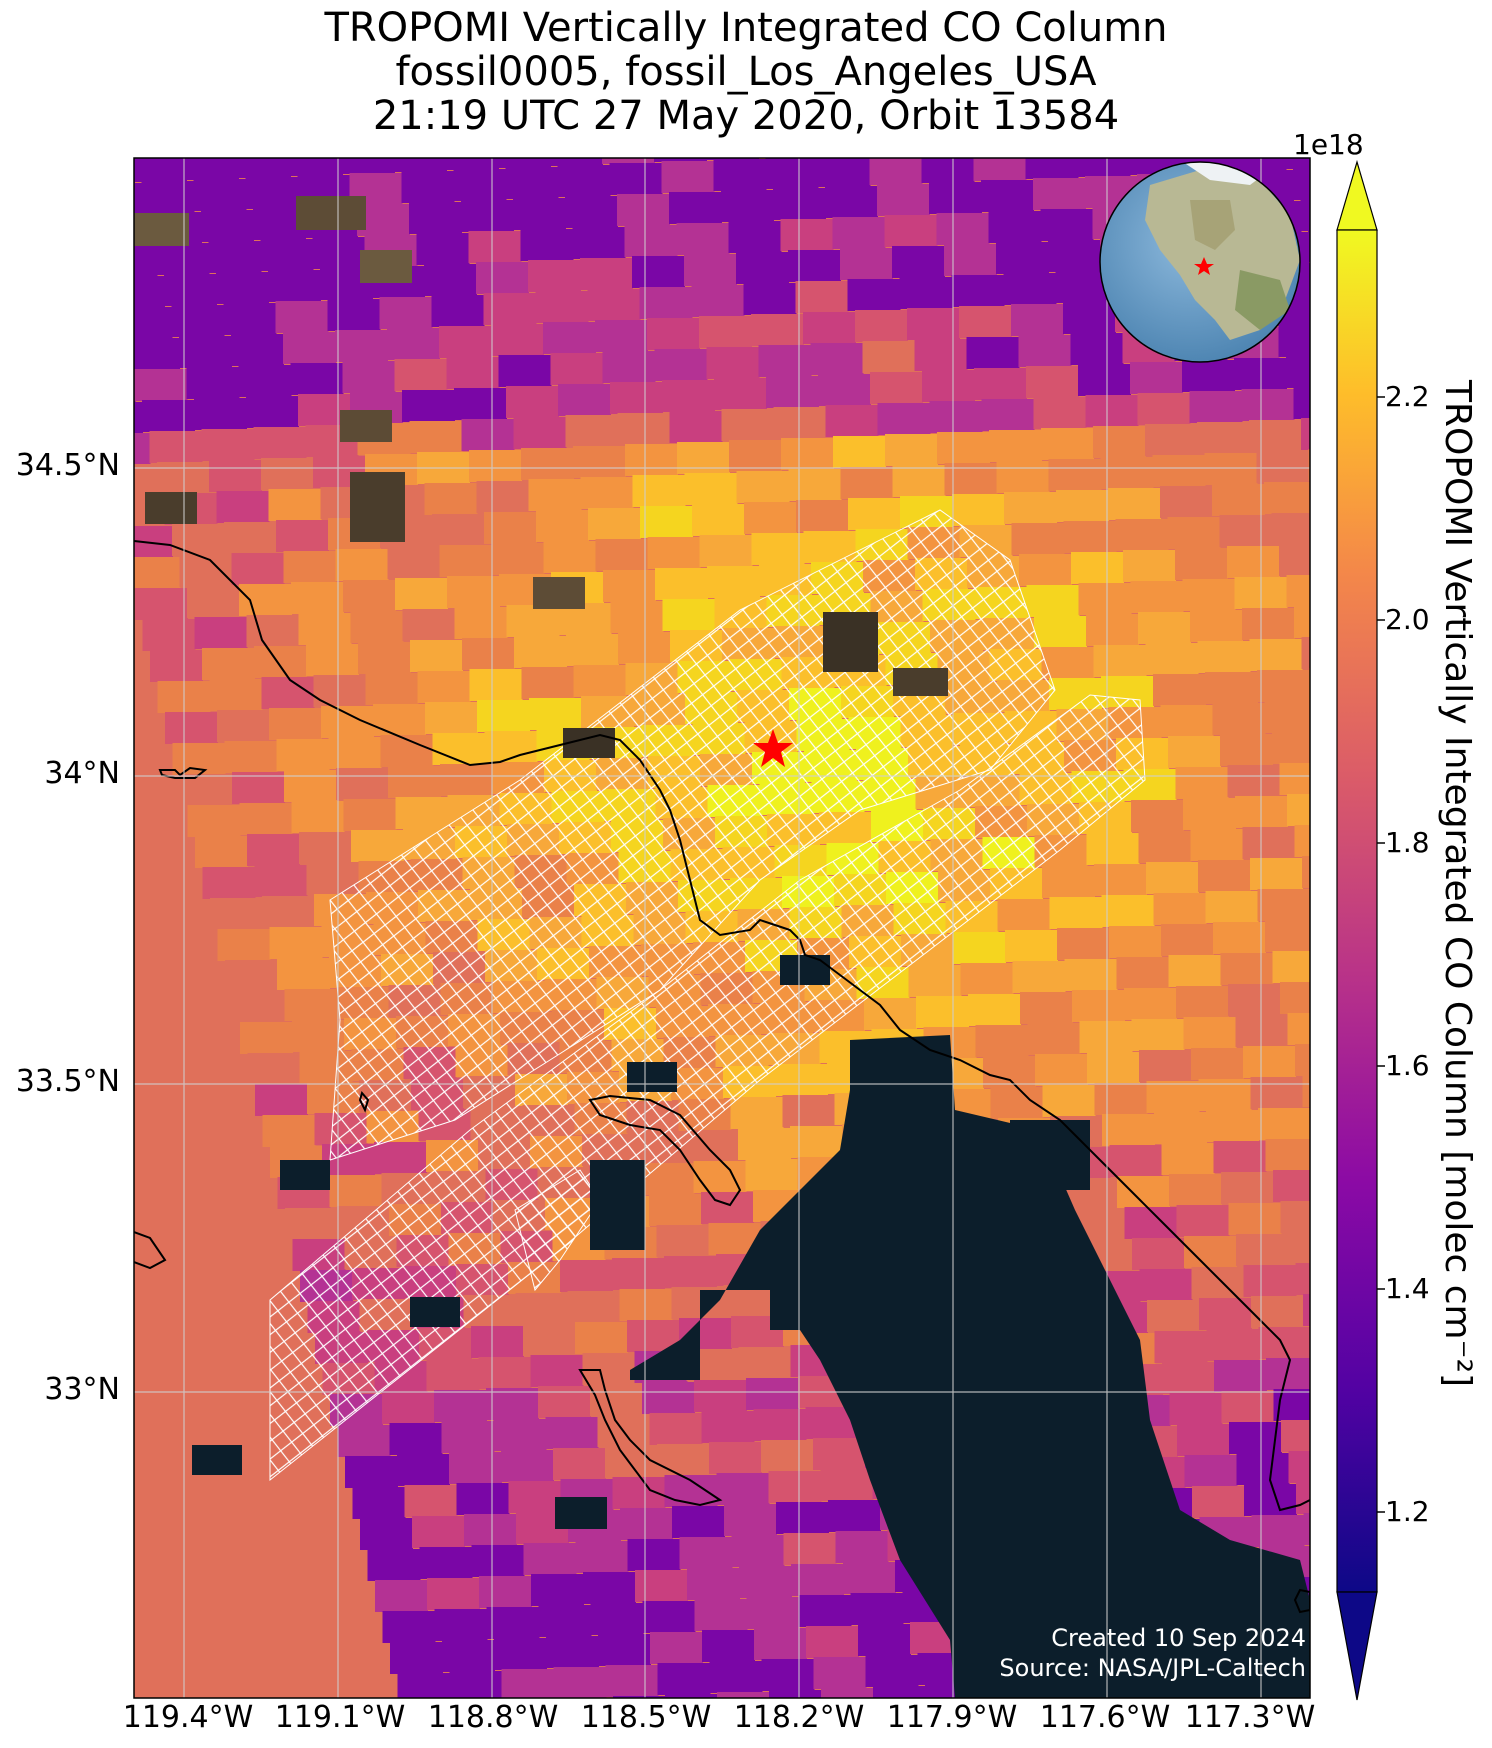  Describe the element at coordinates (746, 72) in the screenshot. I see `title-line-2: fossil0005, fossil_Los_Angeles_USA` at that location.